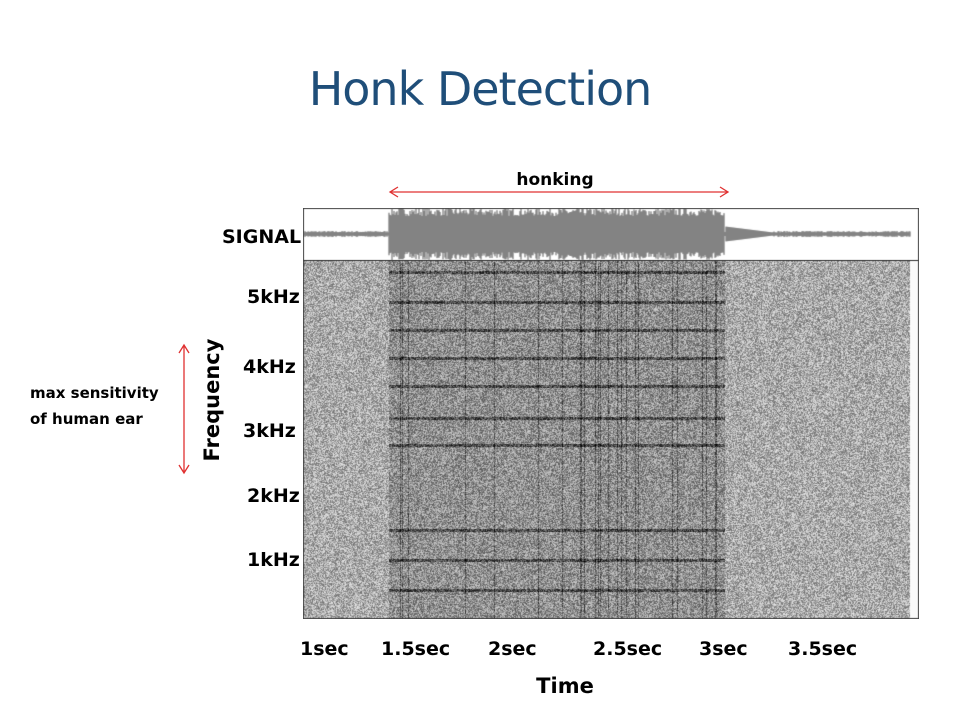 The width and height of the screenshot is (960, 720). What do you see at coordinates (94, 393) in the screenshot?
I see `note-line: max sensitivity` at bounding box center [94, 393].